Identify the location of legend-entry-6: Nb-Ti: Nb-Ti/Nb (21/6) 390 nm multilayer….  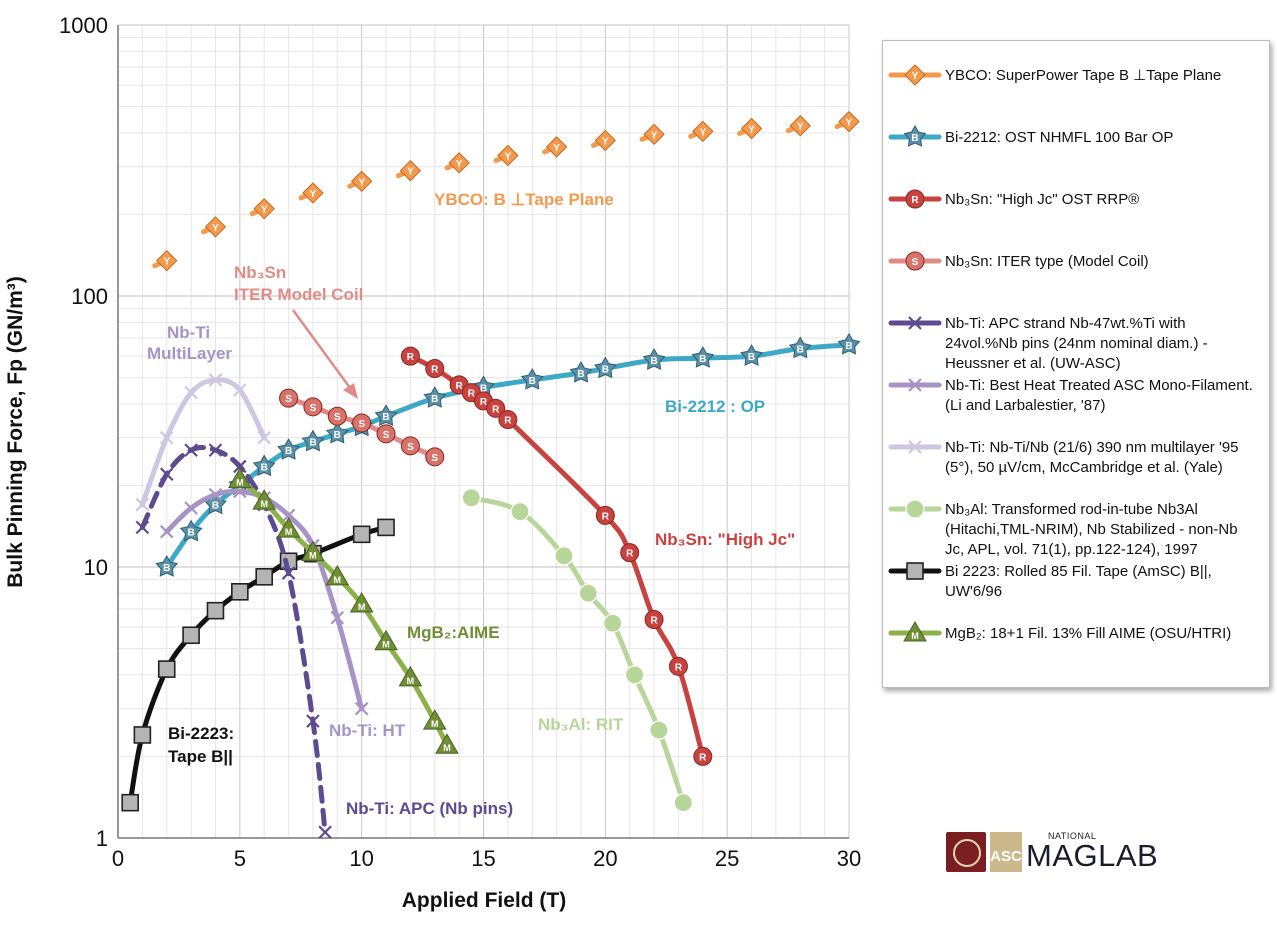
(1063, 457).